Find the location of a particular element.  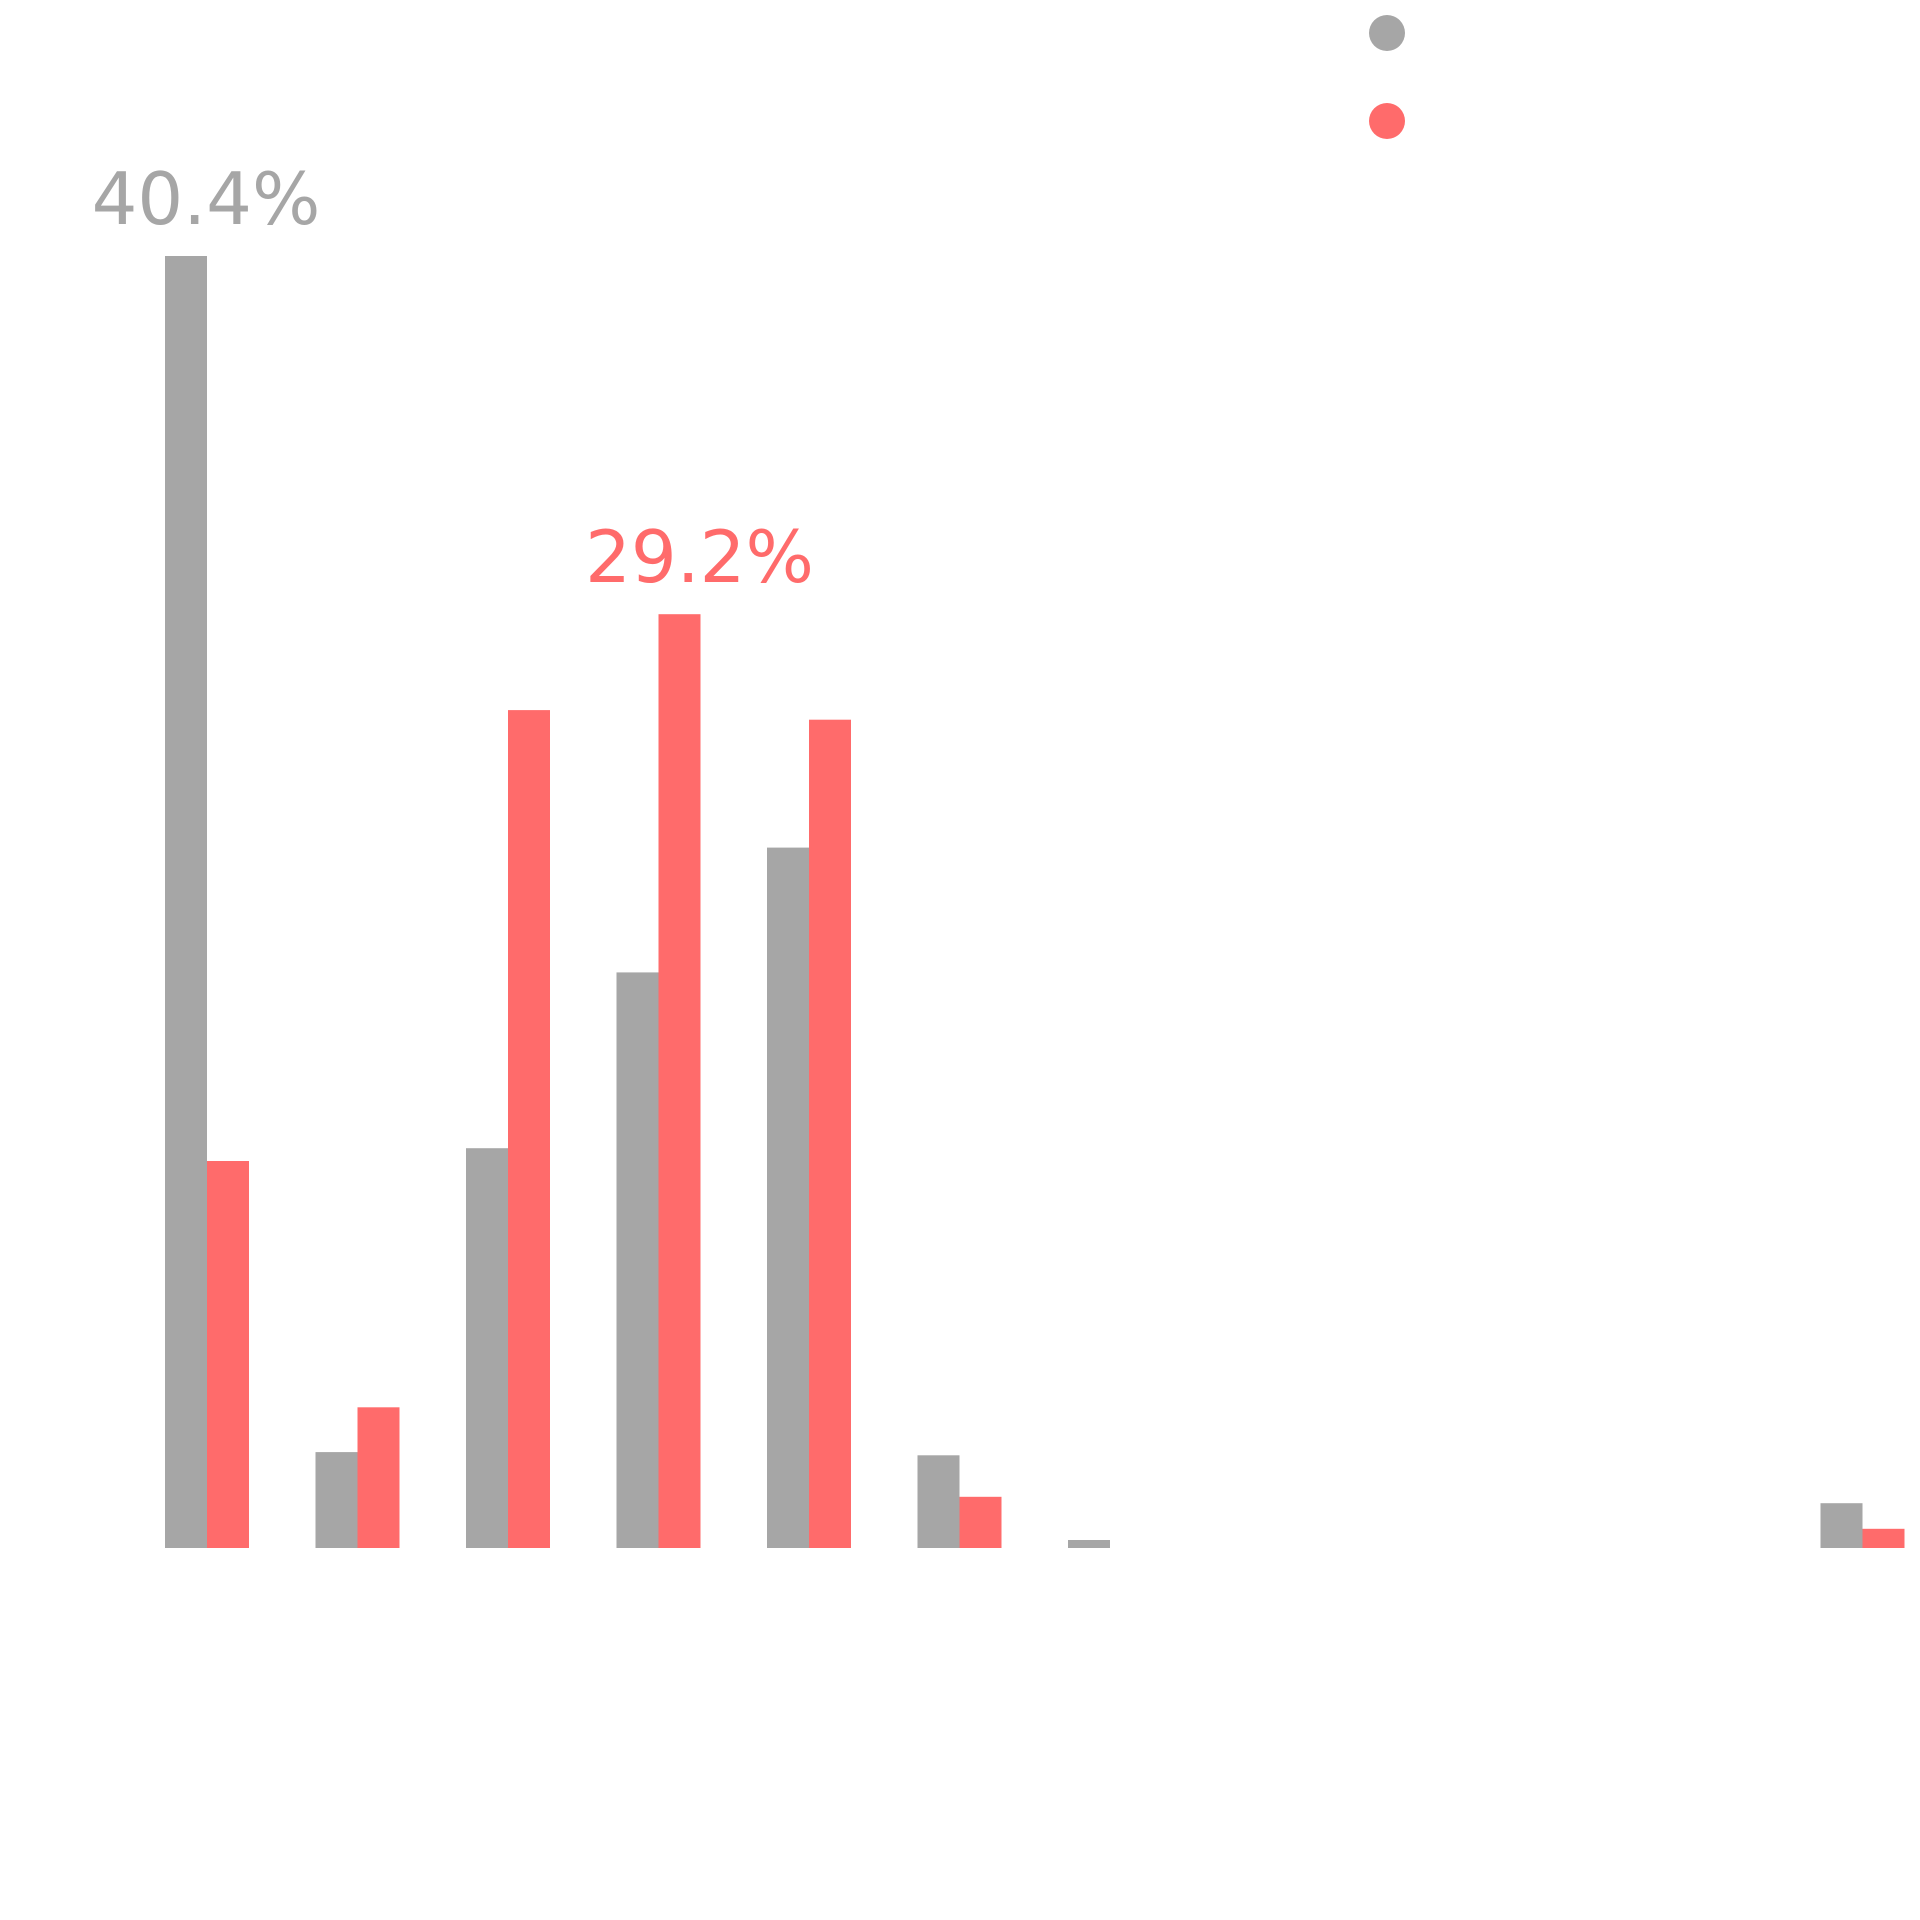

data-label-1: 40.4% is located at coordinates (206, 199).